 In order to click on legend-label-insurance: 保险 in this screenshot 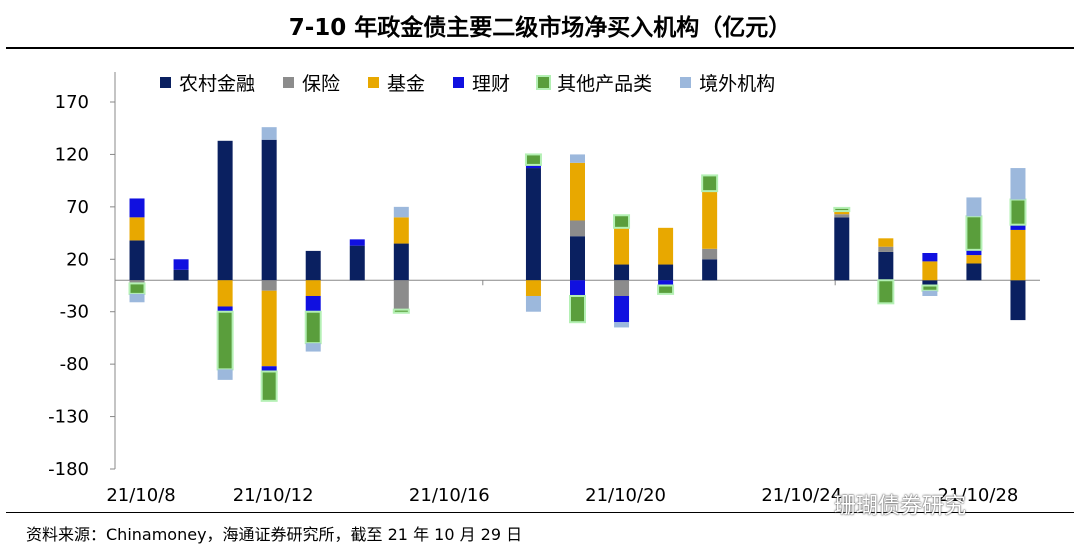, I will do `click(321, 83)`.